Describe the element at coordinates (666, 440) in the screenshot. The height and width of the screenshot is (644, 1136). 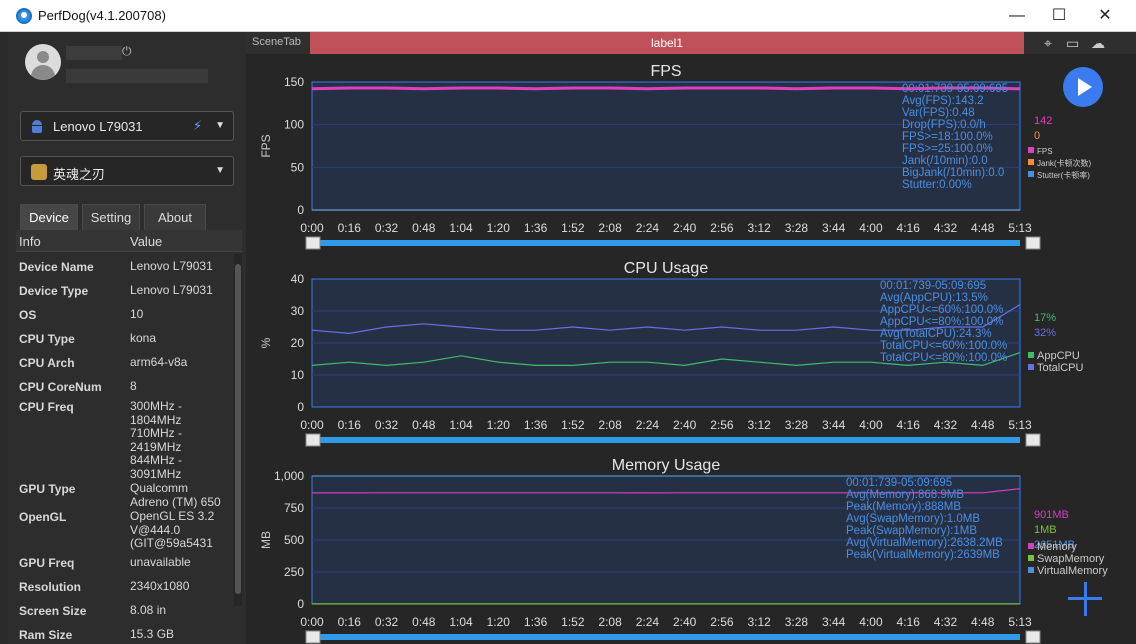
I see `scrollbar-track` at that location.